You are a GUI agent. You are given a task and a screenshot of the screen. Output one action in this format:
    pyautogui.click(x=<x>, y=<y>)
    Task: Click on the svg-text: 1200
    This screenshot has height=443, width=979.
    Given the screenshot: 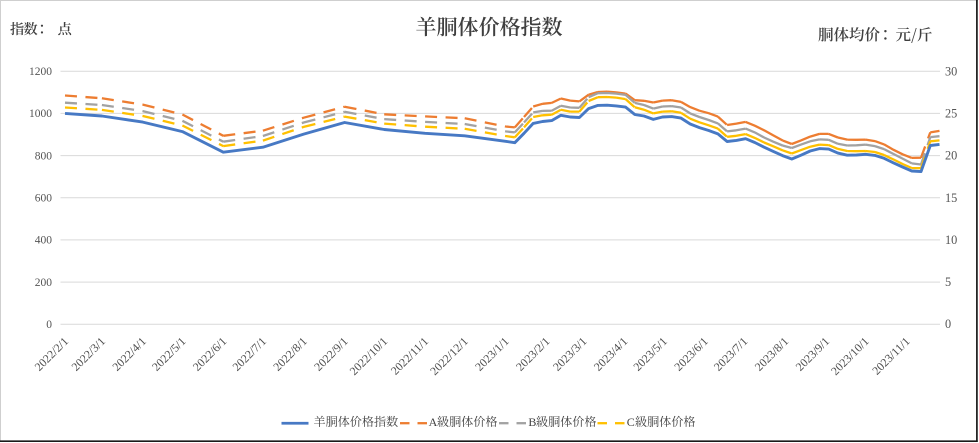 What is the action you would take?
    pyautogui.click(x=40, y=72)
    